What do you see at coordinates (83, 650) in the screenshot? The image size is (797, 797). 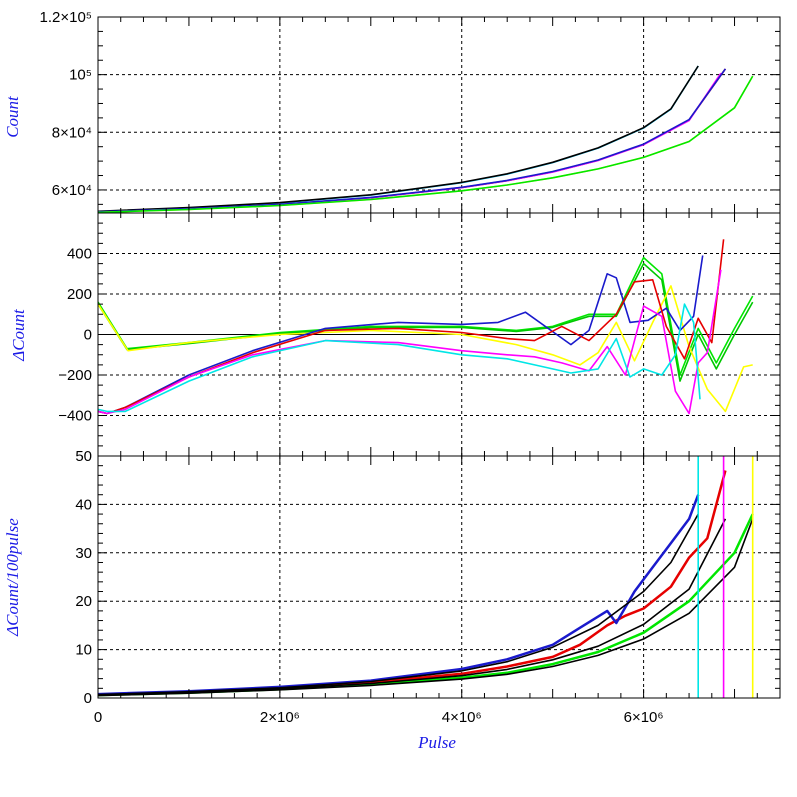 I see `y-tick-label: 10` at bounding box center [83, 650].